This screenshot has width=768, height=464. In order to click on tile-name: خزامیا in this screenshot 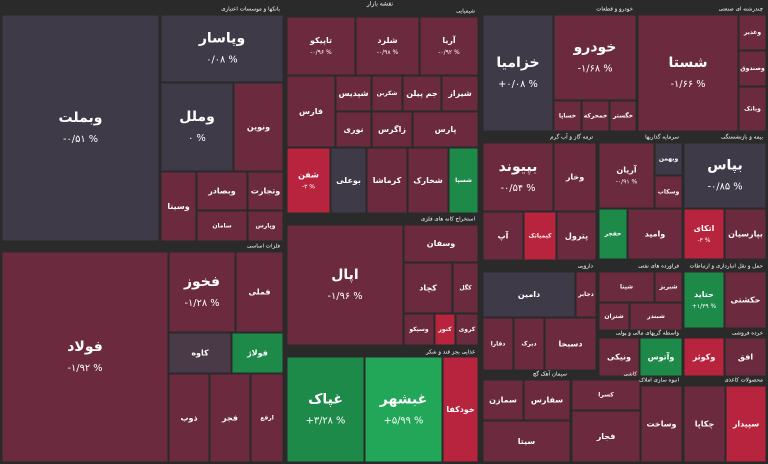, I will do `click(517, 63)`.